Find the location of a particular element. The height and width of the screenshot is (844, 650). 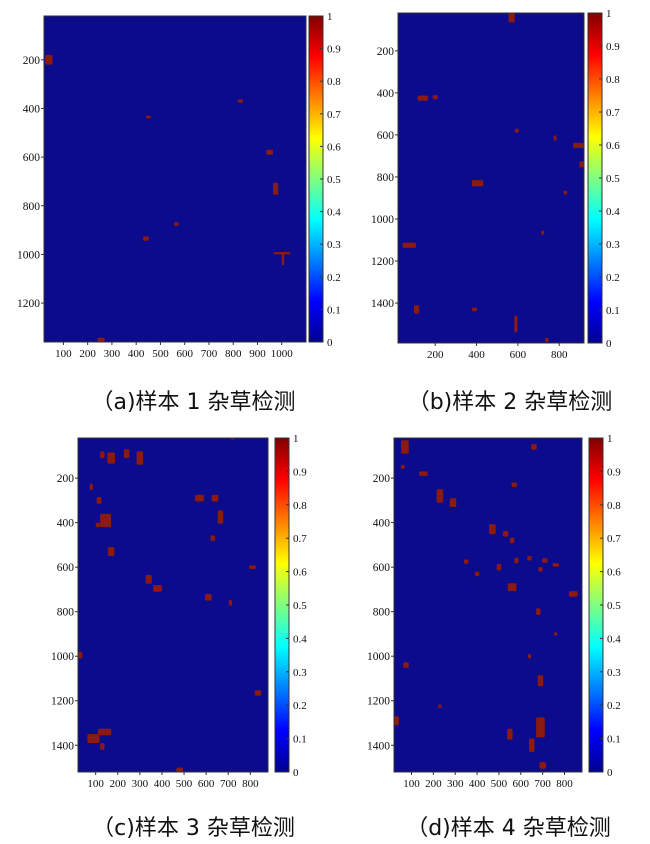

panel-caption: （c)样本 3 杂草检测 is located at coordinates (193, 828).